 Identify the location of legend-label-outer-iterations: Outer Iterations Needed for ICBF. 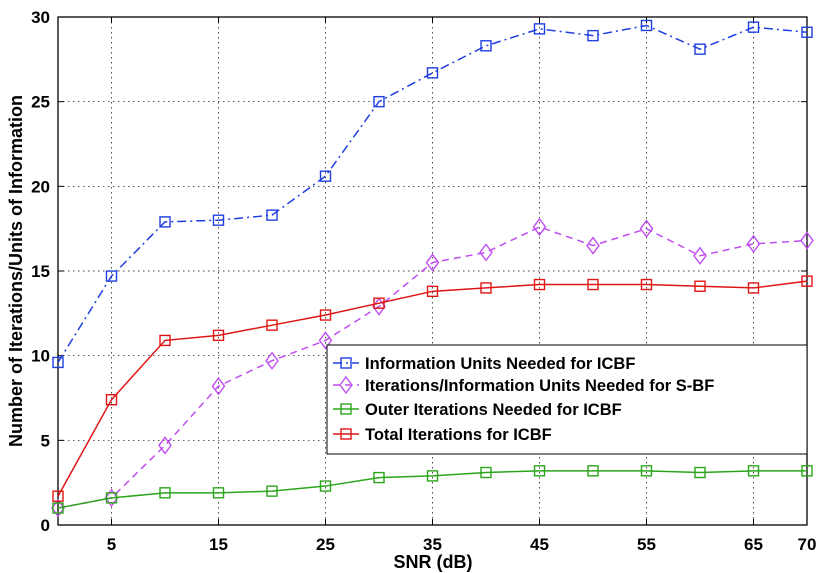
(493, 410).